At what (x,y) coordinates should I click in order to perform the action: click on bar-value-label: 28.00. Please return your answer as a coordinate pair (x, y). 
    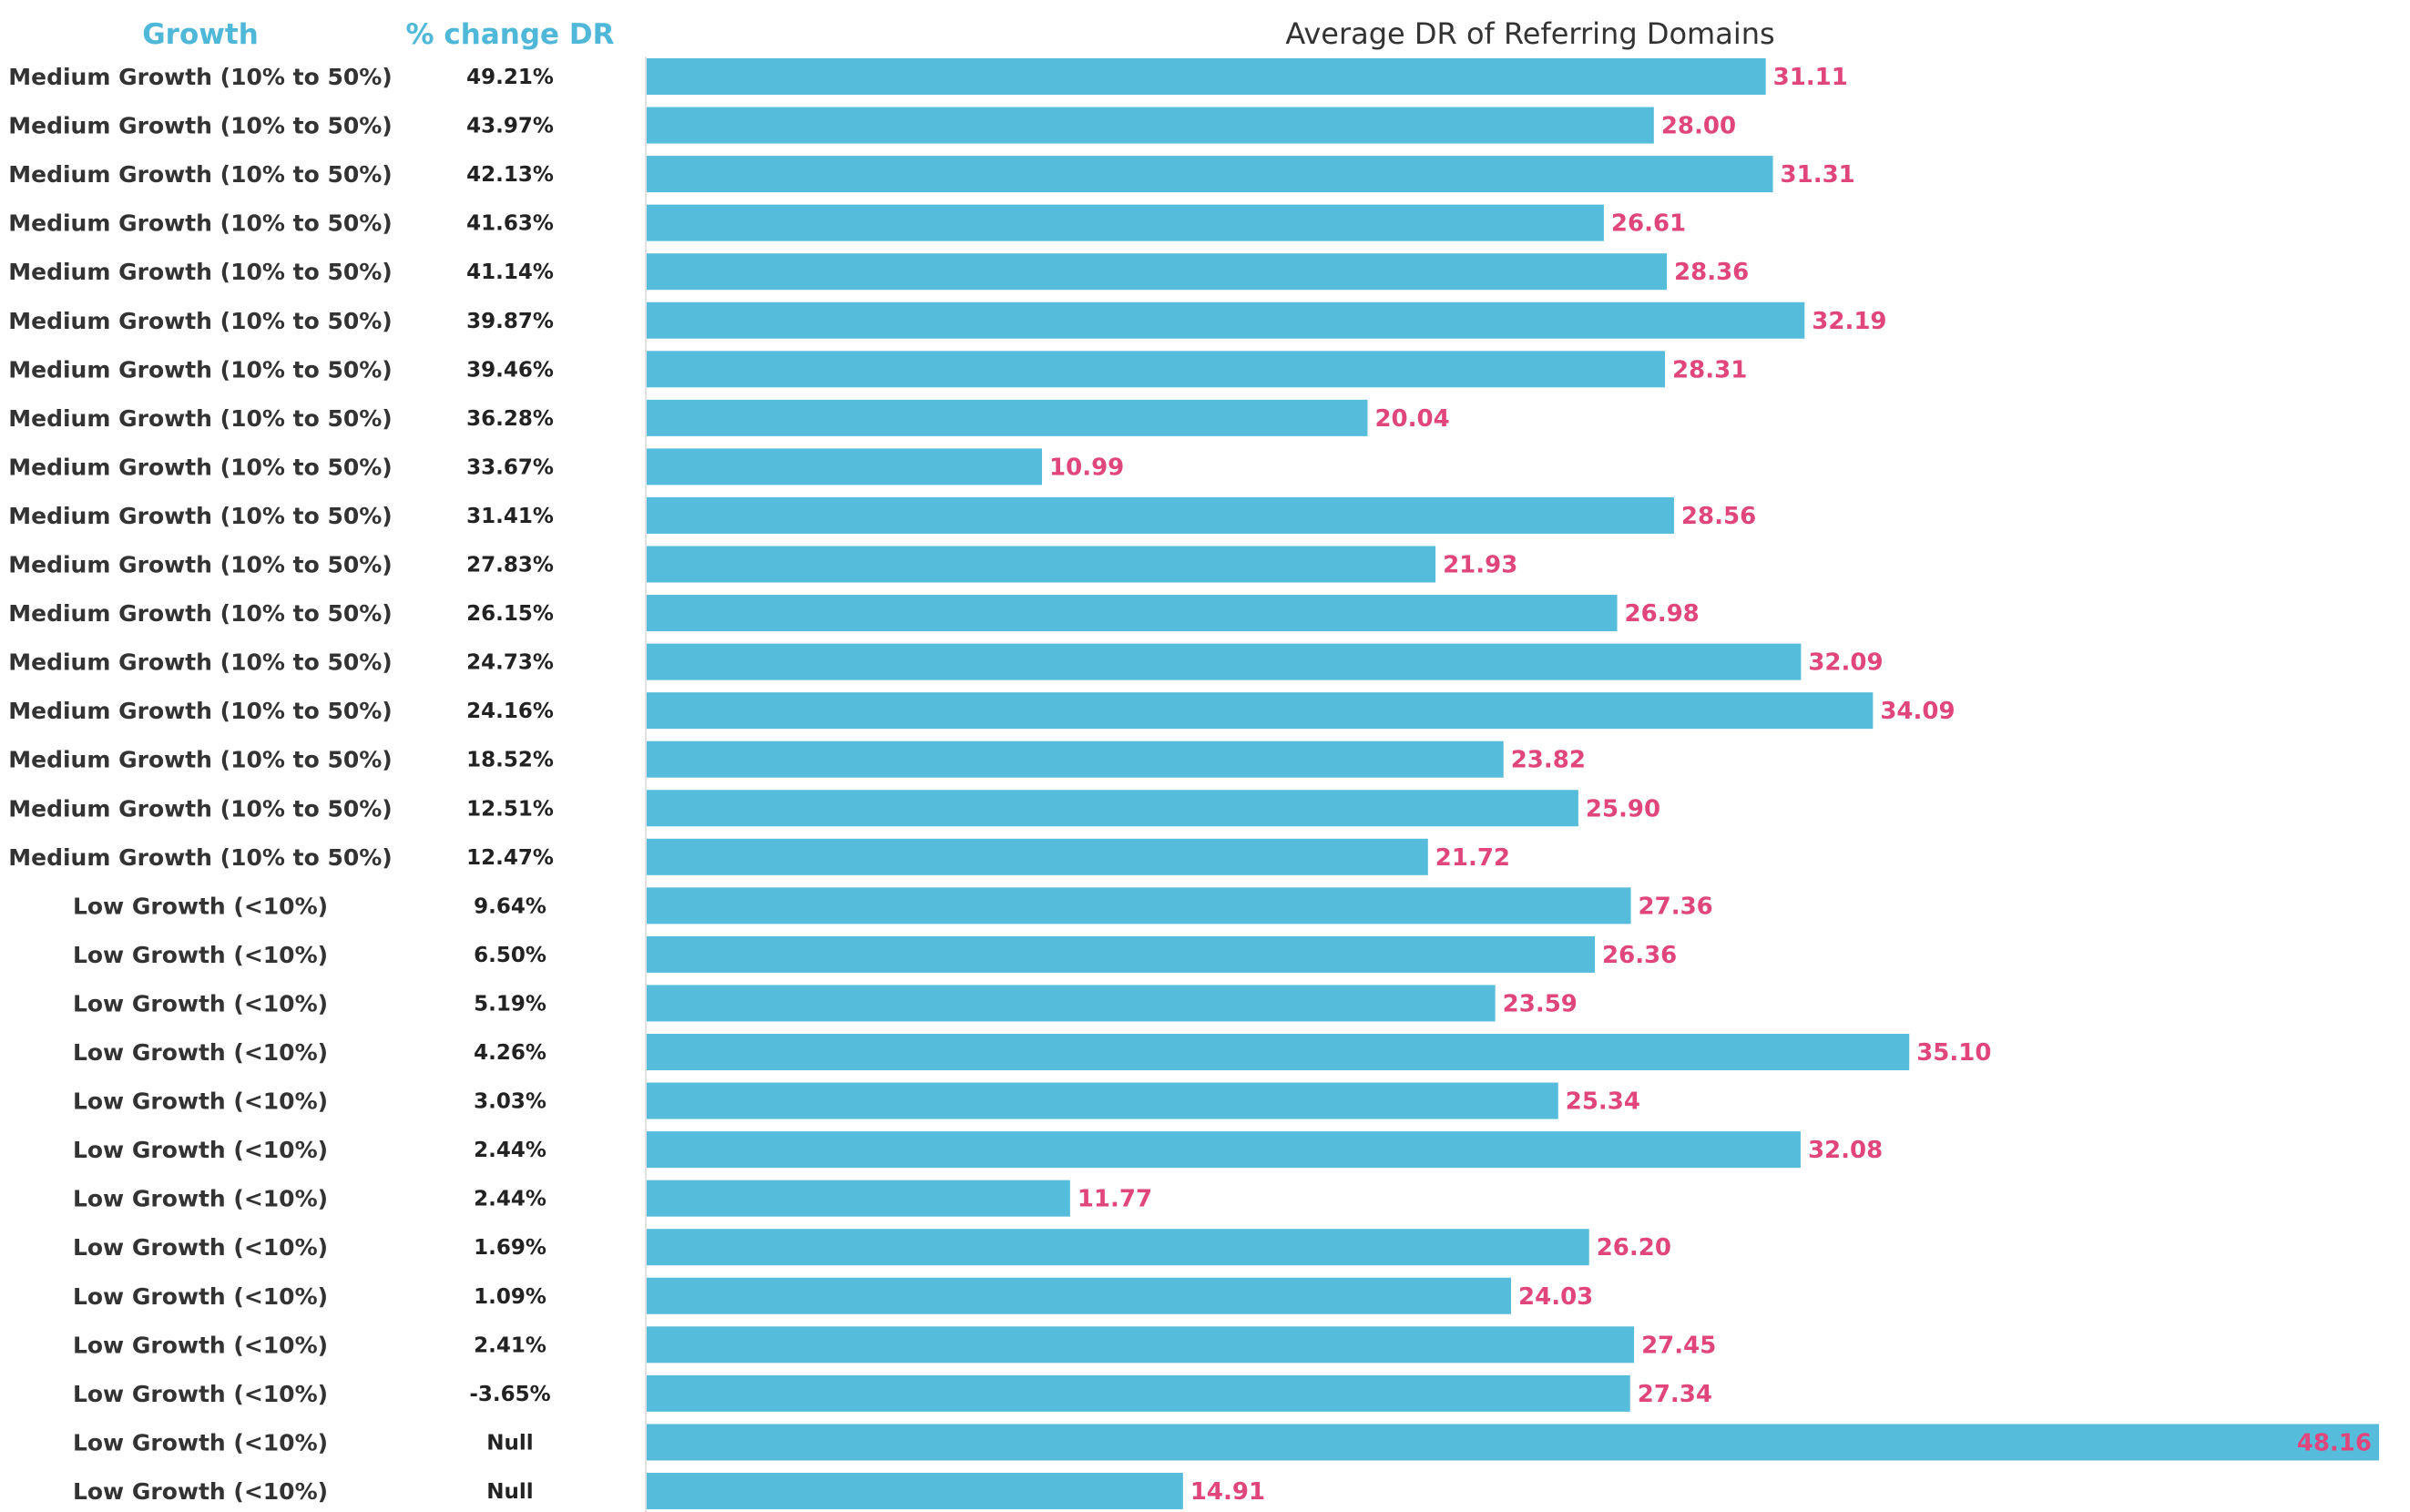
    Looking at the image, I should click on (1699, 127).